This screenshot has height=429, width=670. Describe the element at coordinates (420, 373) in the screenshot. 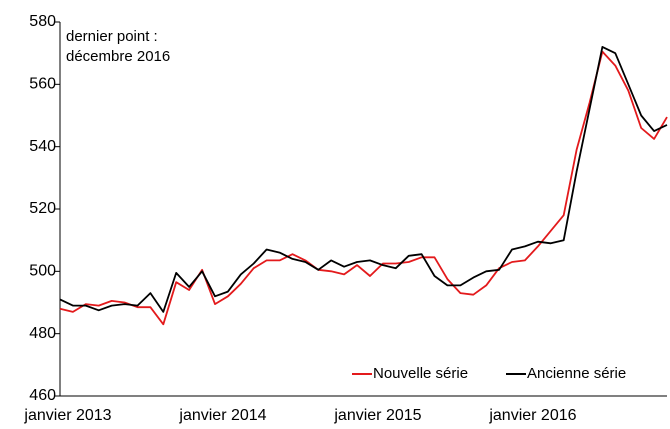

I see `legend-label: Nouvelle série` at that location.